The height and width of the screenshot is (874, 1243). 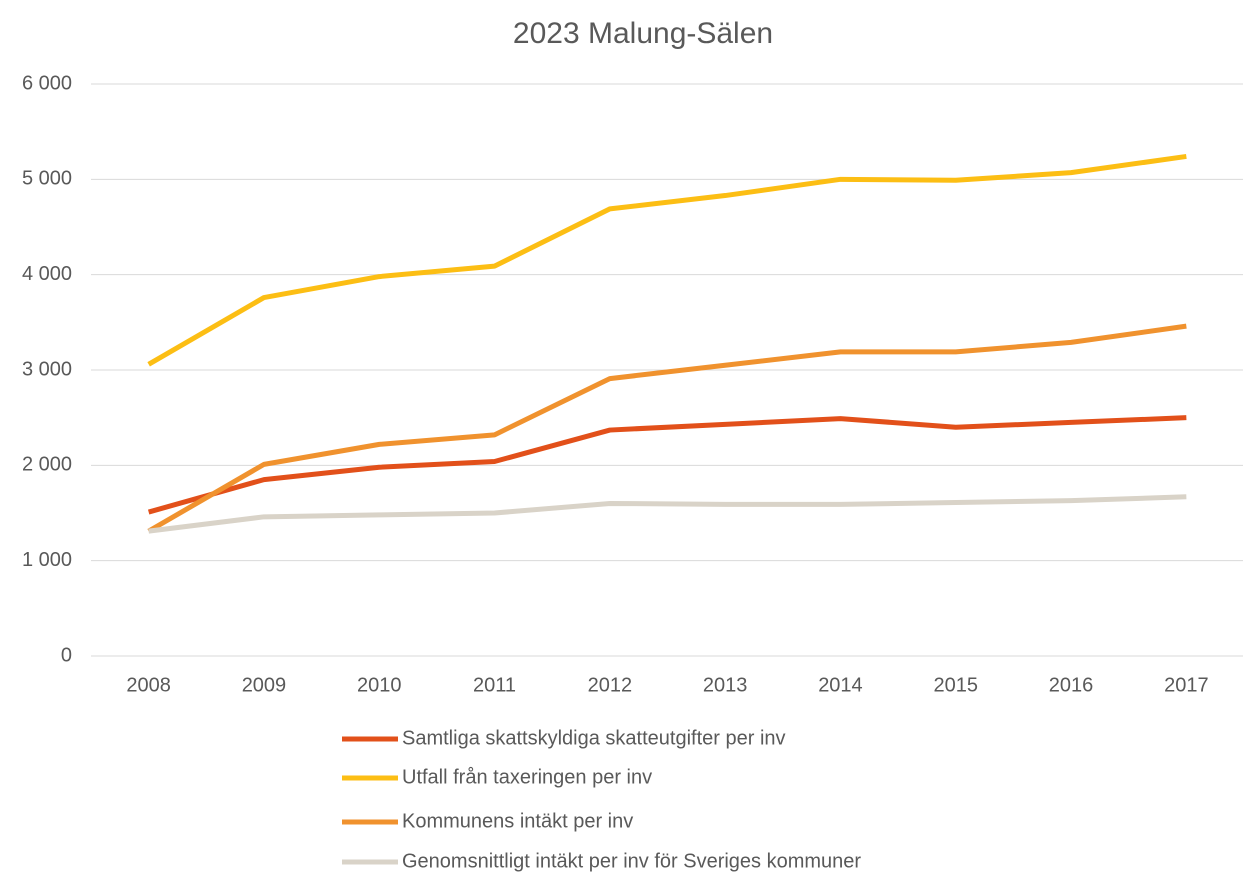 I want to click on x-tick-label: 2017, so click(x=1186, y=685).